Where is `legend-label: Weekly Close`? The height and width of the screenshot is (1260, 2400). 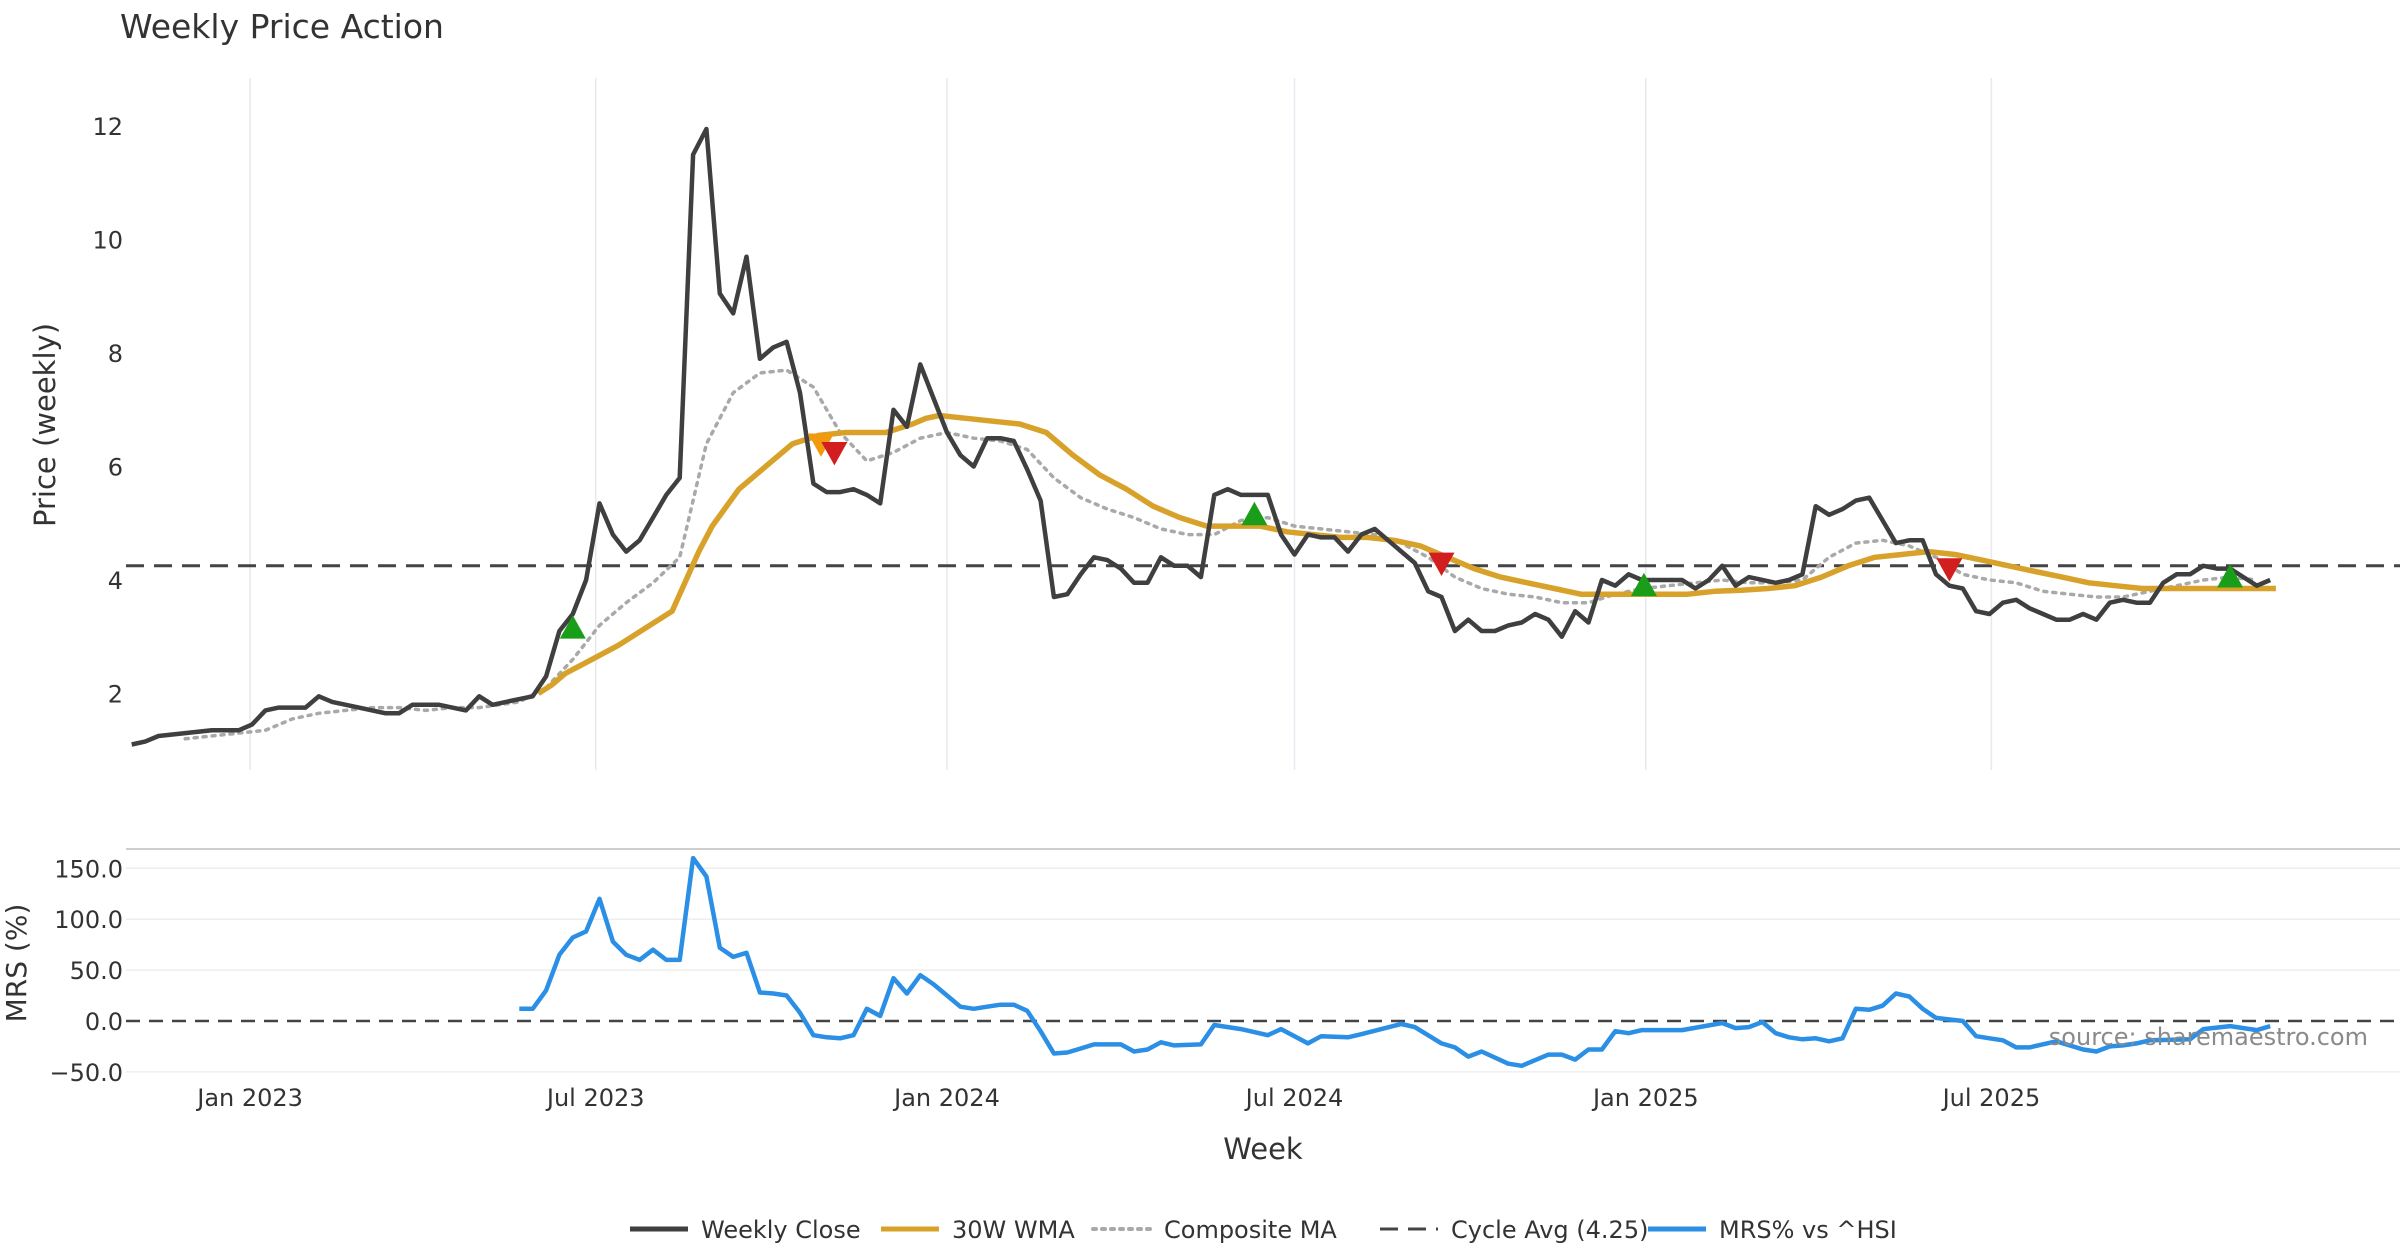
legend-label: Weekly Close is located at coordinates (781, 1230).